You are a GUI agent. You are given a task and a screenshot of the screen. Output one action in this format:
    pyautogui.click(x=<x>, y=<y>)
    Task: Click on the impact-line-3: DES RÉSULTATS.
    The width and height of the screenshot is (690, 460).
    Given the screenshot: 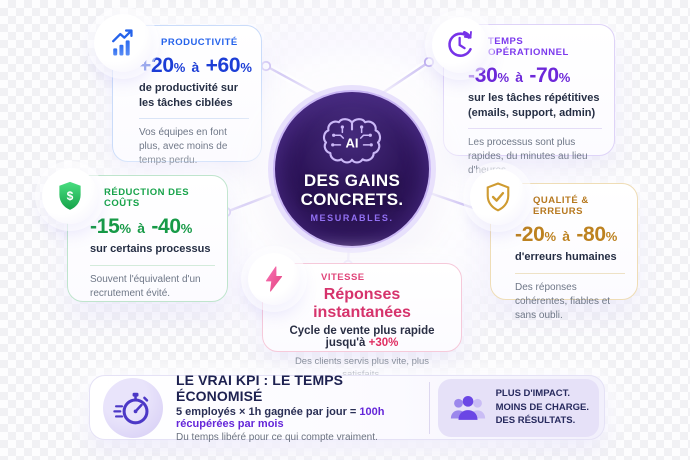 What is the action you would take?
    pyautogui.click(x=535, y=421)
    